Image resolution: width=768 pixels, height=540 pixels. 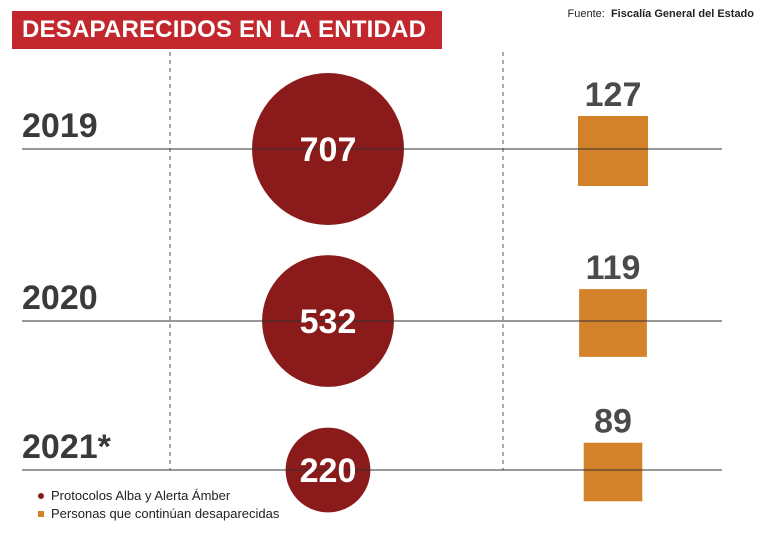 I want to click on chart-title: DESAPARECIDOS EN LA ENTIDAD, so click(x=224, y=29).